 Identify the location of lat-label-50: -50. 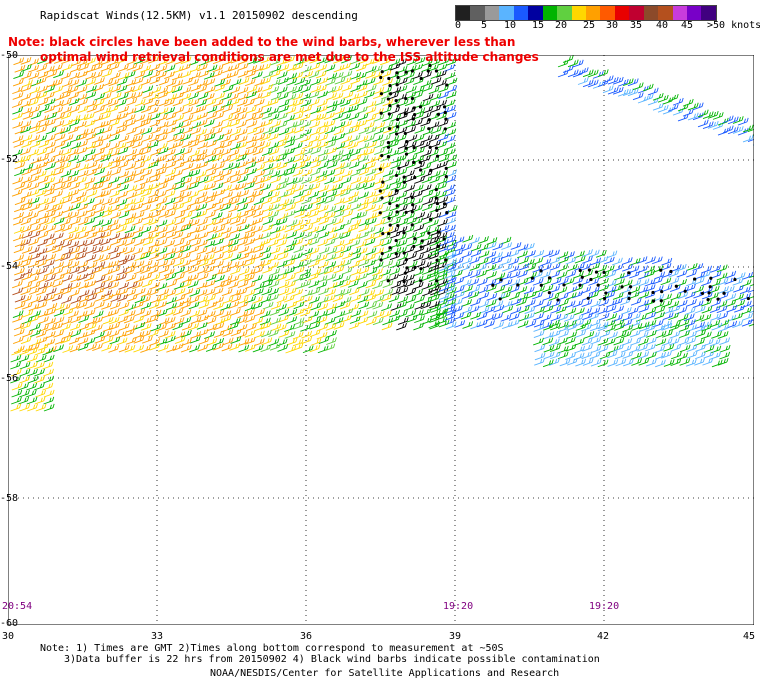
(9, 55).